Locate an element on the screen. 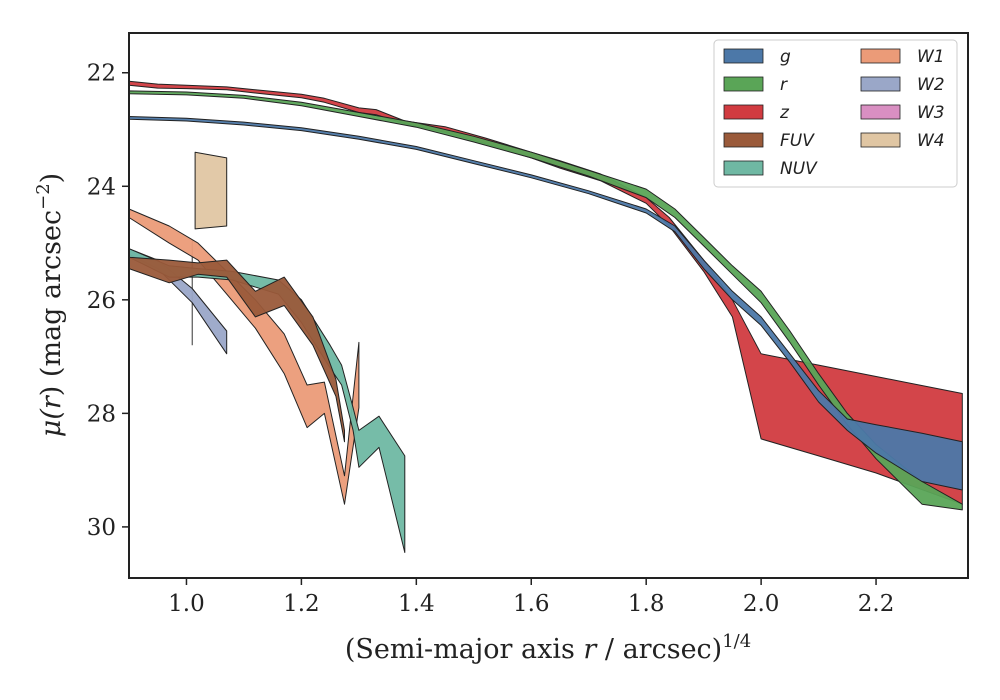 This screenshot has width=1000, height=700. y-axis-title: μ(r) (mag arcsec−2) is located at coordinates (50, 305).